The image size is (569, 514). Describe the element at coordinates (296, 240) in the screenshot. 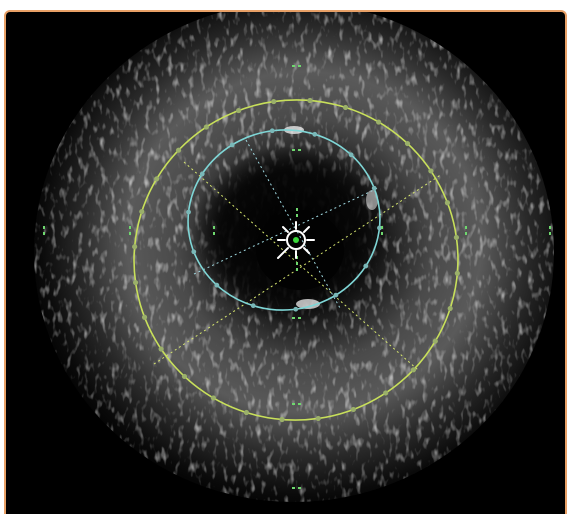

I see `catheter-center-icon` at that location.